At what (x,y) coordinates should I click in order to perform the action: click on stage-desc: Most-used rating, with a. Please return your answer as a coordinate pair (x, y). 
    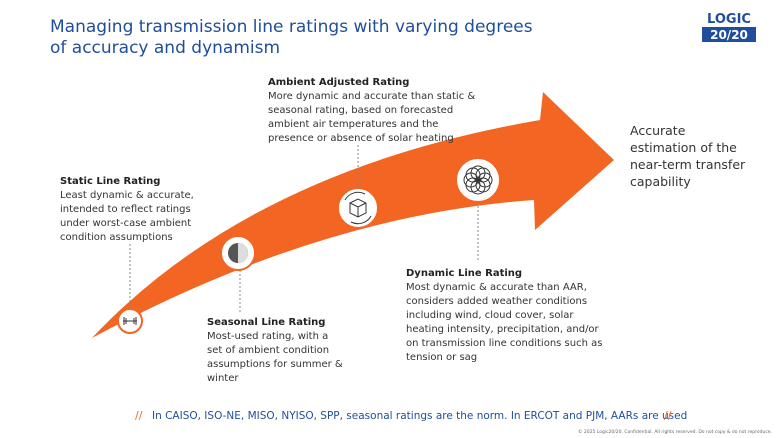
    Looking at the image, I should click on (267, 336).